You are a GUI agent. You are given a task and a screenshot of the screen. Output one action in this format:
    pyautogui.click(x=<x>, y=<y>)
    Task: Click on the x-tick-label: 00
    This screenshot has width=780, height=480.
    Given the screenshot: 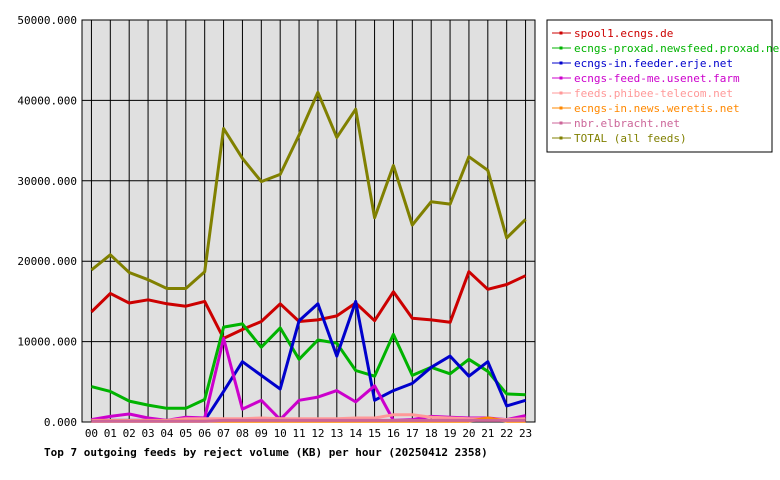 What is the action you would take?
    pyautogui.click(x=91, y=433)
    